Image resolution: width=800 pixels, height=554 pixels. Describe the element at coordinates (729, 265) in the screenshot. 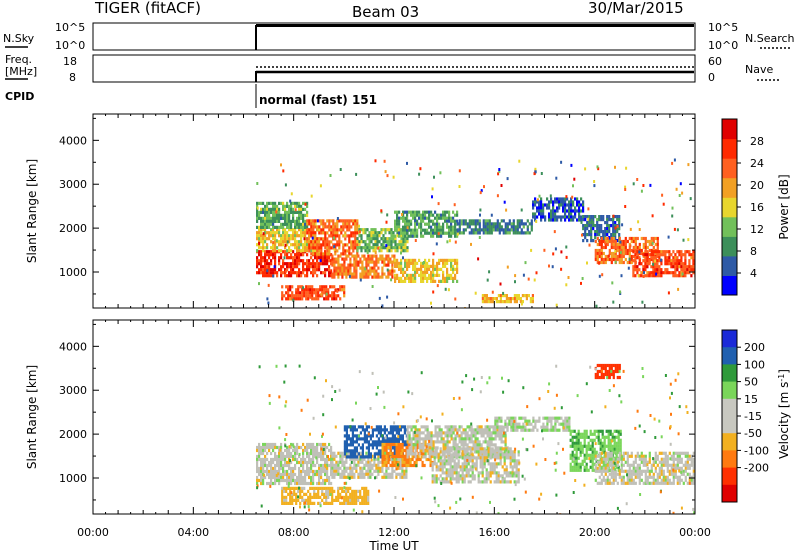

I see `power-colorbar-swatch` at that location.